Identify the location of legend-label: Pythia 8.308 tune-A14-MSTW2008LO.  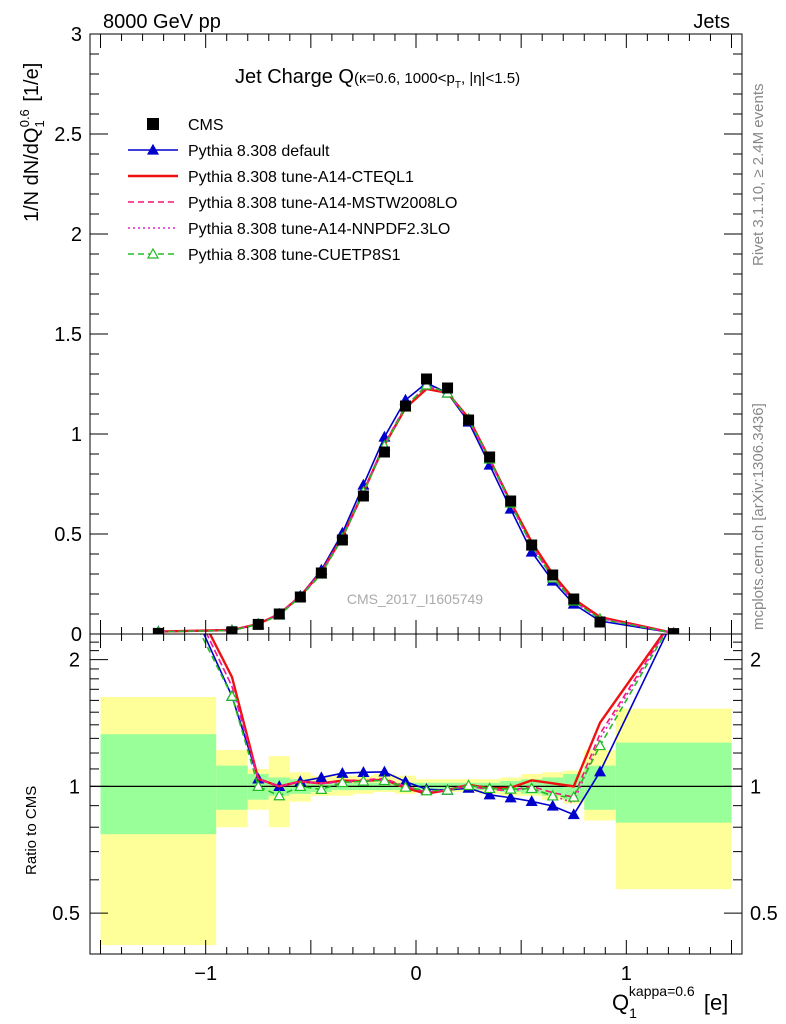
(322, 203).